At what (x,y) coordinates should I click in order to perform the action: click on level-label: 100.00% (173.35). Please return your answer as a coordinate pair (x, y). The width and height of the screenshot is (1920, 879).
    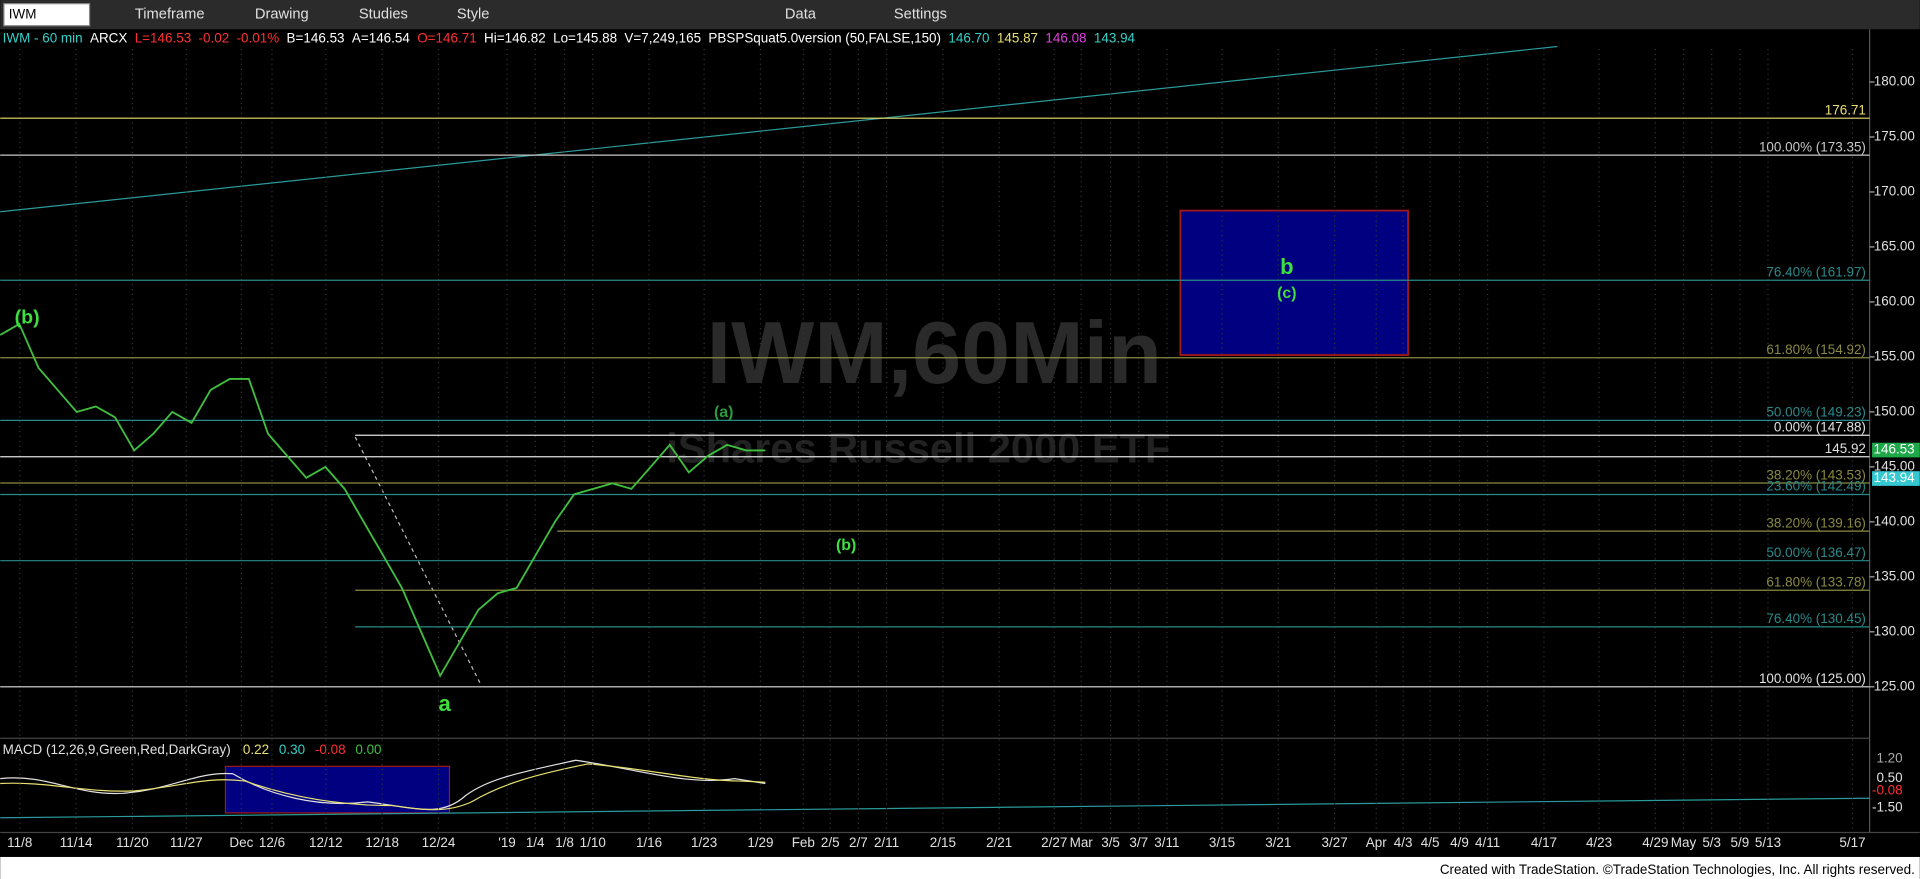
    Looking at the image, I should click on (1812, 146).